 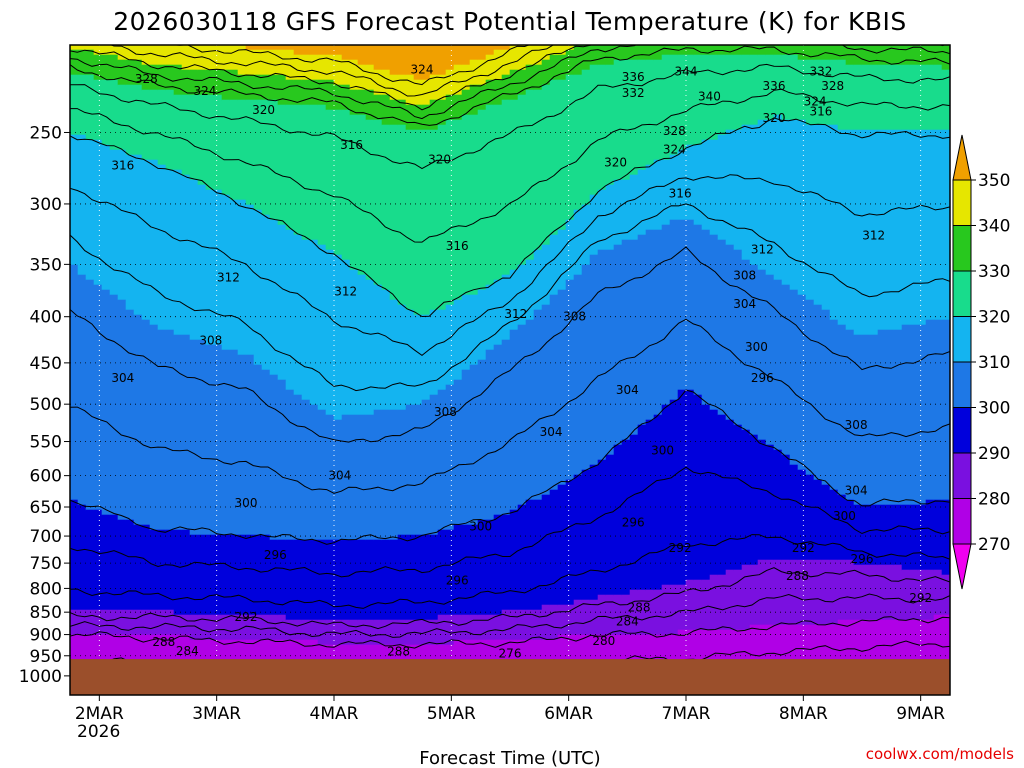 What do you see at coordinates (46, 657) in the screenshot?
I see `y-tick-label: 950` at bounding box center [46, 657].